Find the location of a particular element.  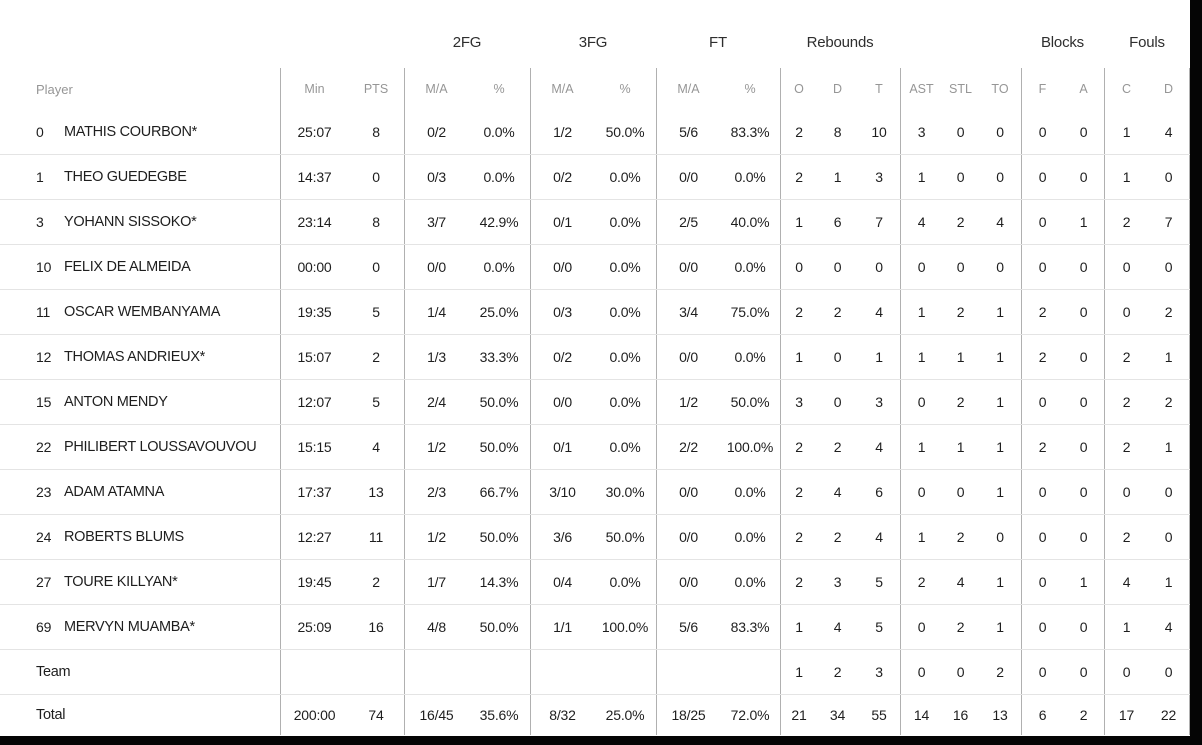

fouls-drawn-cell: 1 is located at coordinates (1169, 447).